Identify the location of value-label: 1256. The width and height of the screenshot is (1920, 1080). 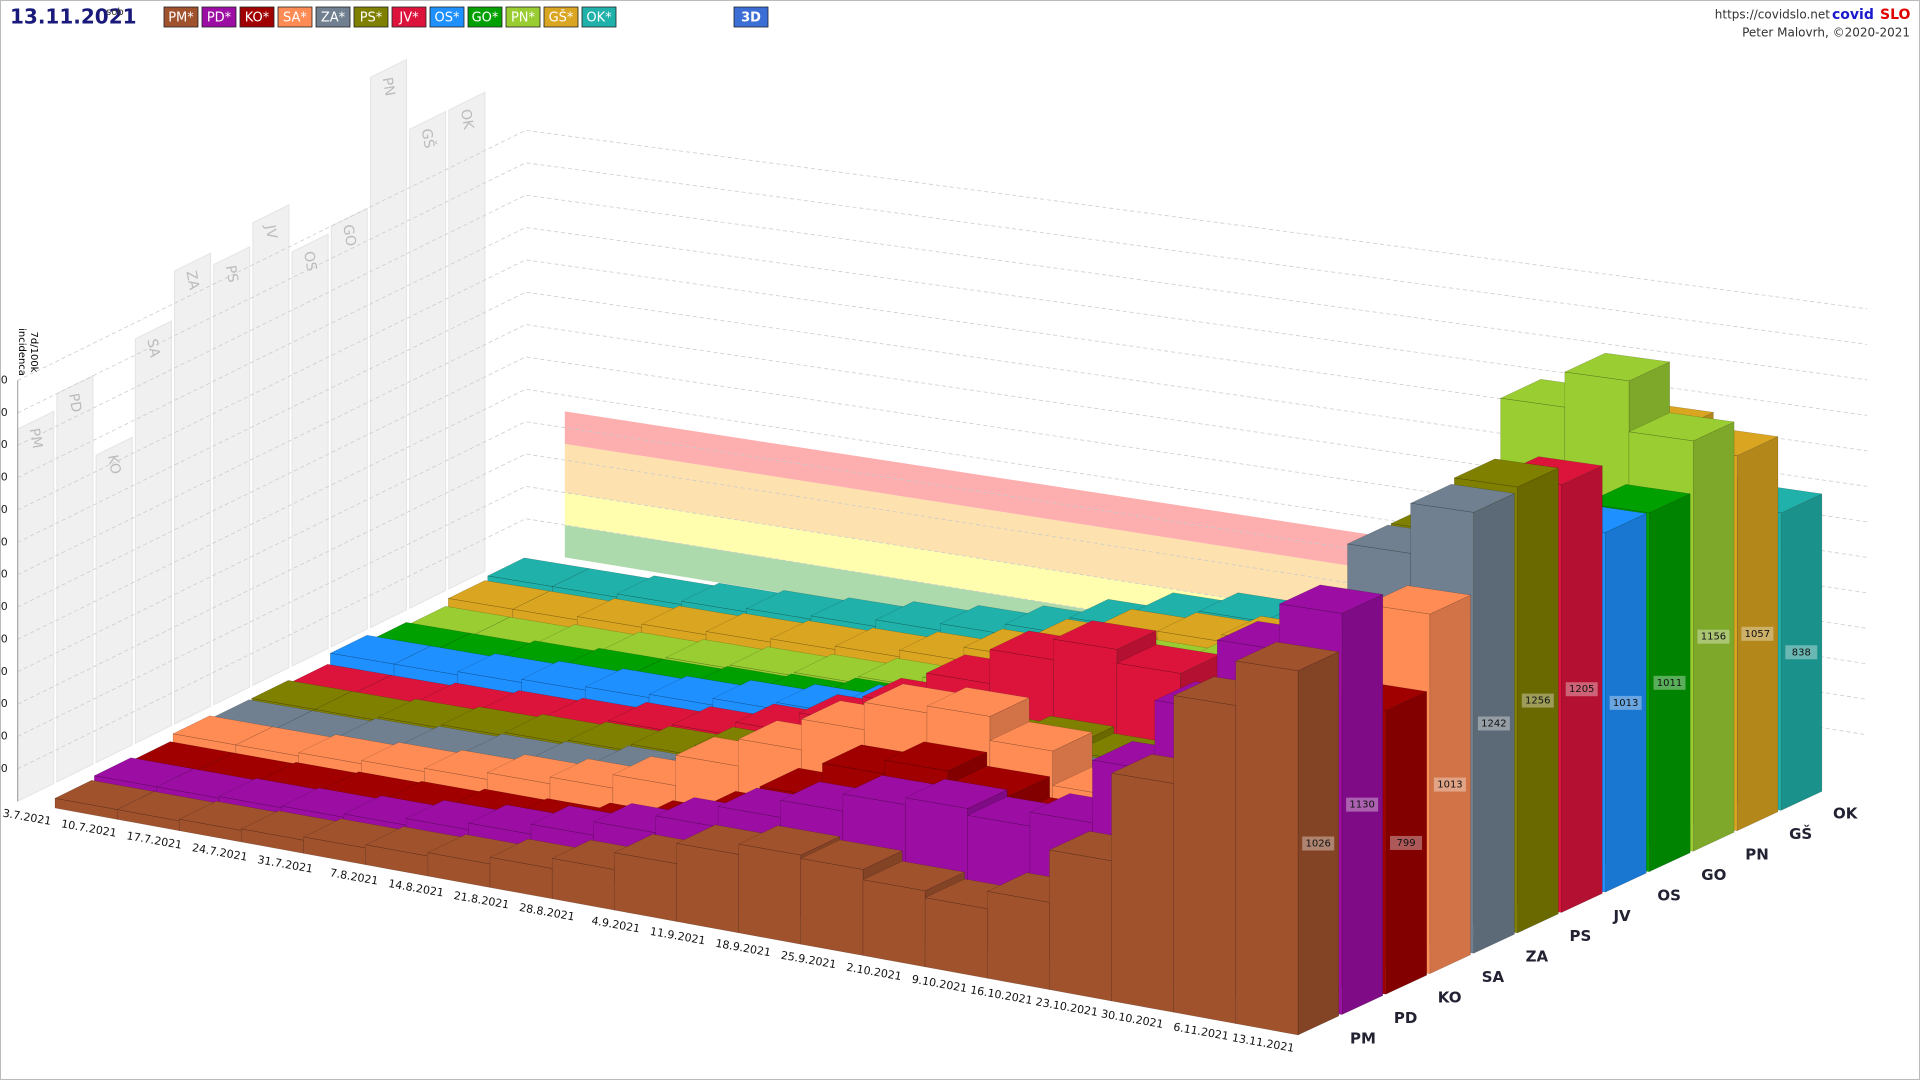
(1537, 701).